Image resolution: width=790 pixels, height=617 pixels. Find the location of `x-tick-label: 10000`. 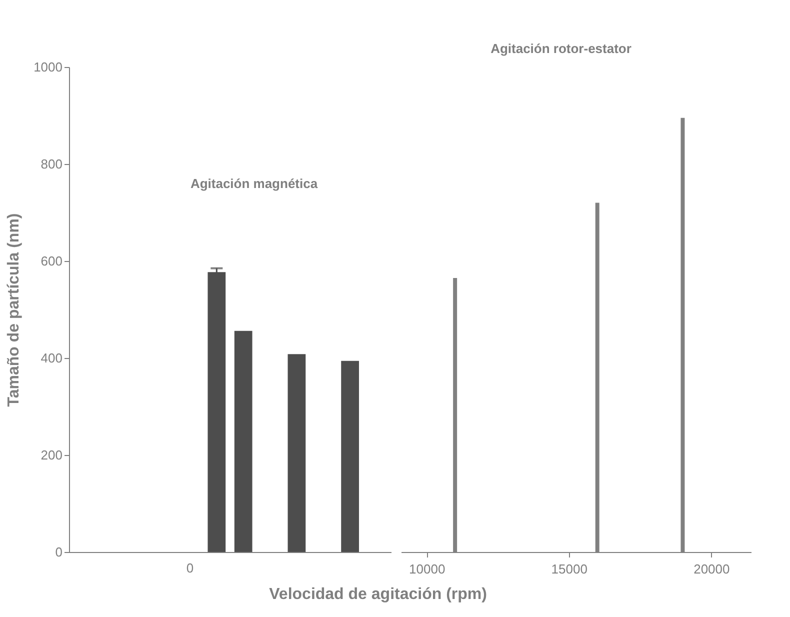

x-tick-label: 10000 is located at coordinates (427, 569).